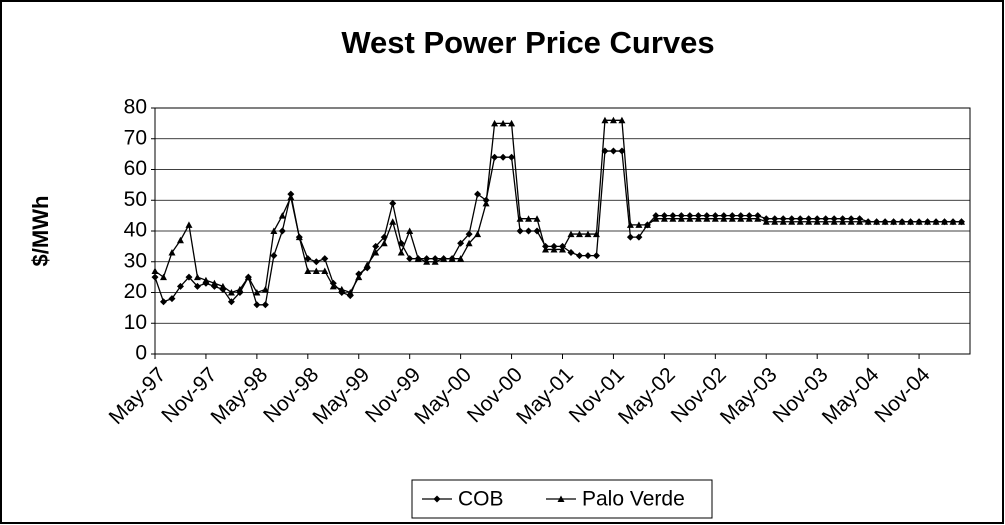 This screenshot has height=525, width=1005. Describe the element at coordinates (481, 499) in the screenshot. I see `legend-label: COB` at that location.